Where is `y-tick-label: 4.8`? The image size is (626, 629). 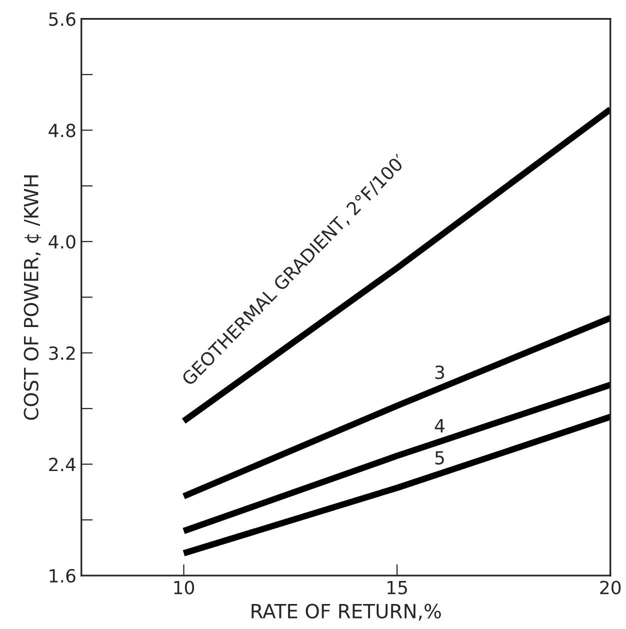 y-tick-label: 4.8 is located at coordinates (62, 131).